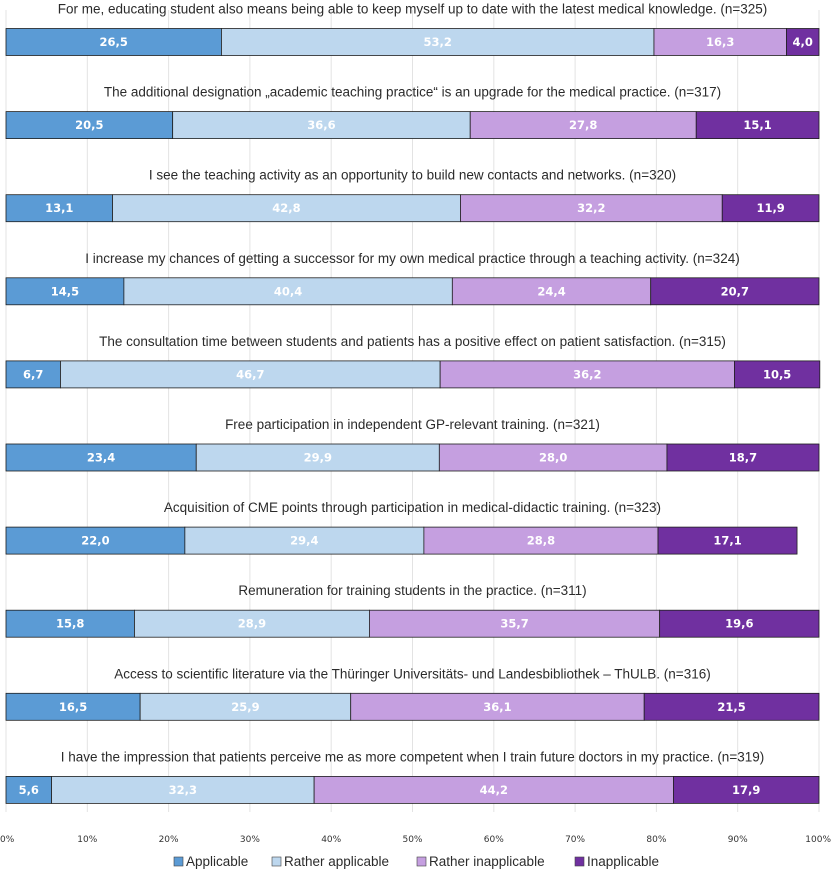  I want to click on legend-item: Rather applicable, so click(330, 861).